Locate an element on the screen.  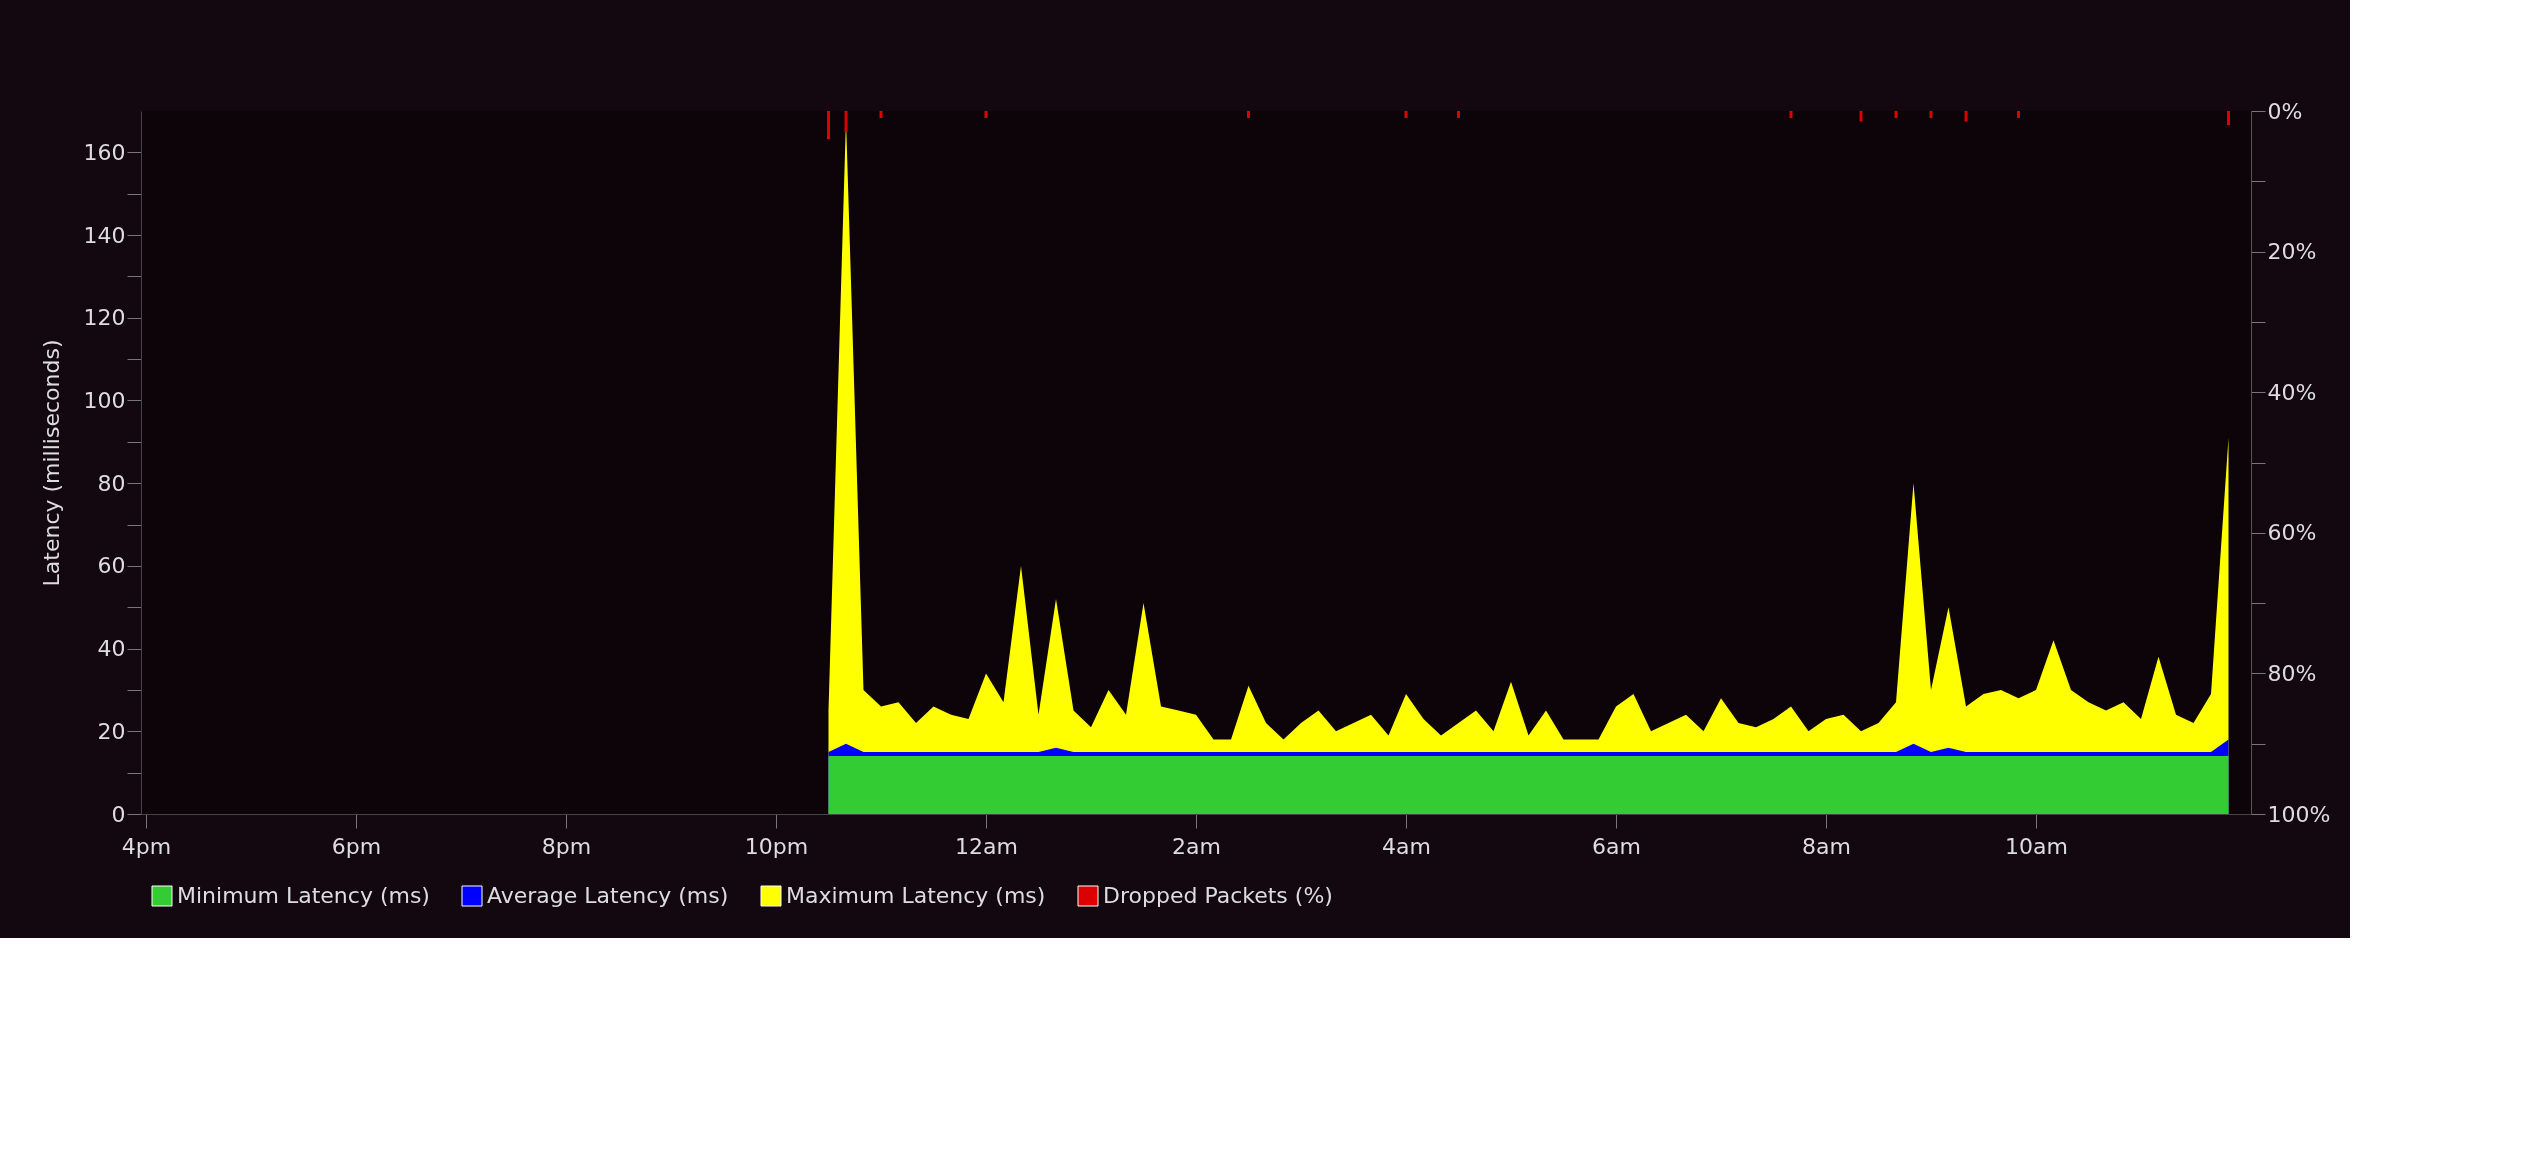
x-tick-label: 8pm is located at coordinates (566, 846).